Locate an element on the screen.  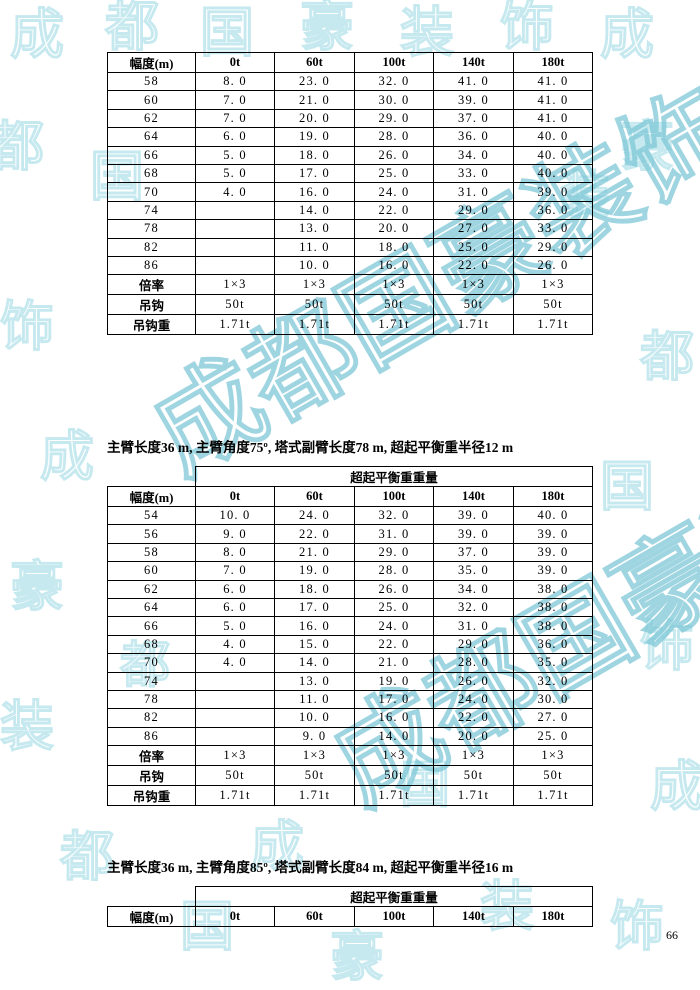
table-row: 58 8. 0 21. 0 29. 0 37. 0 39. 0 is located at coordinates (350, 552).